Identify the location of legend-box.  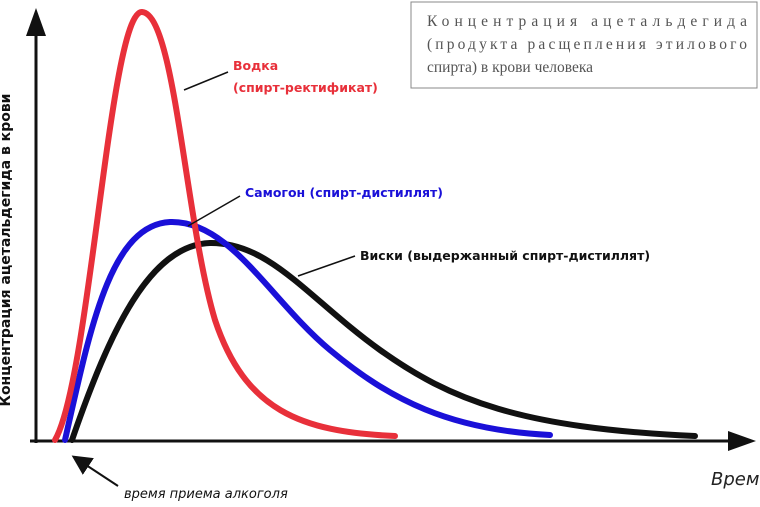
(584, 45).